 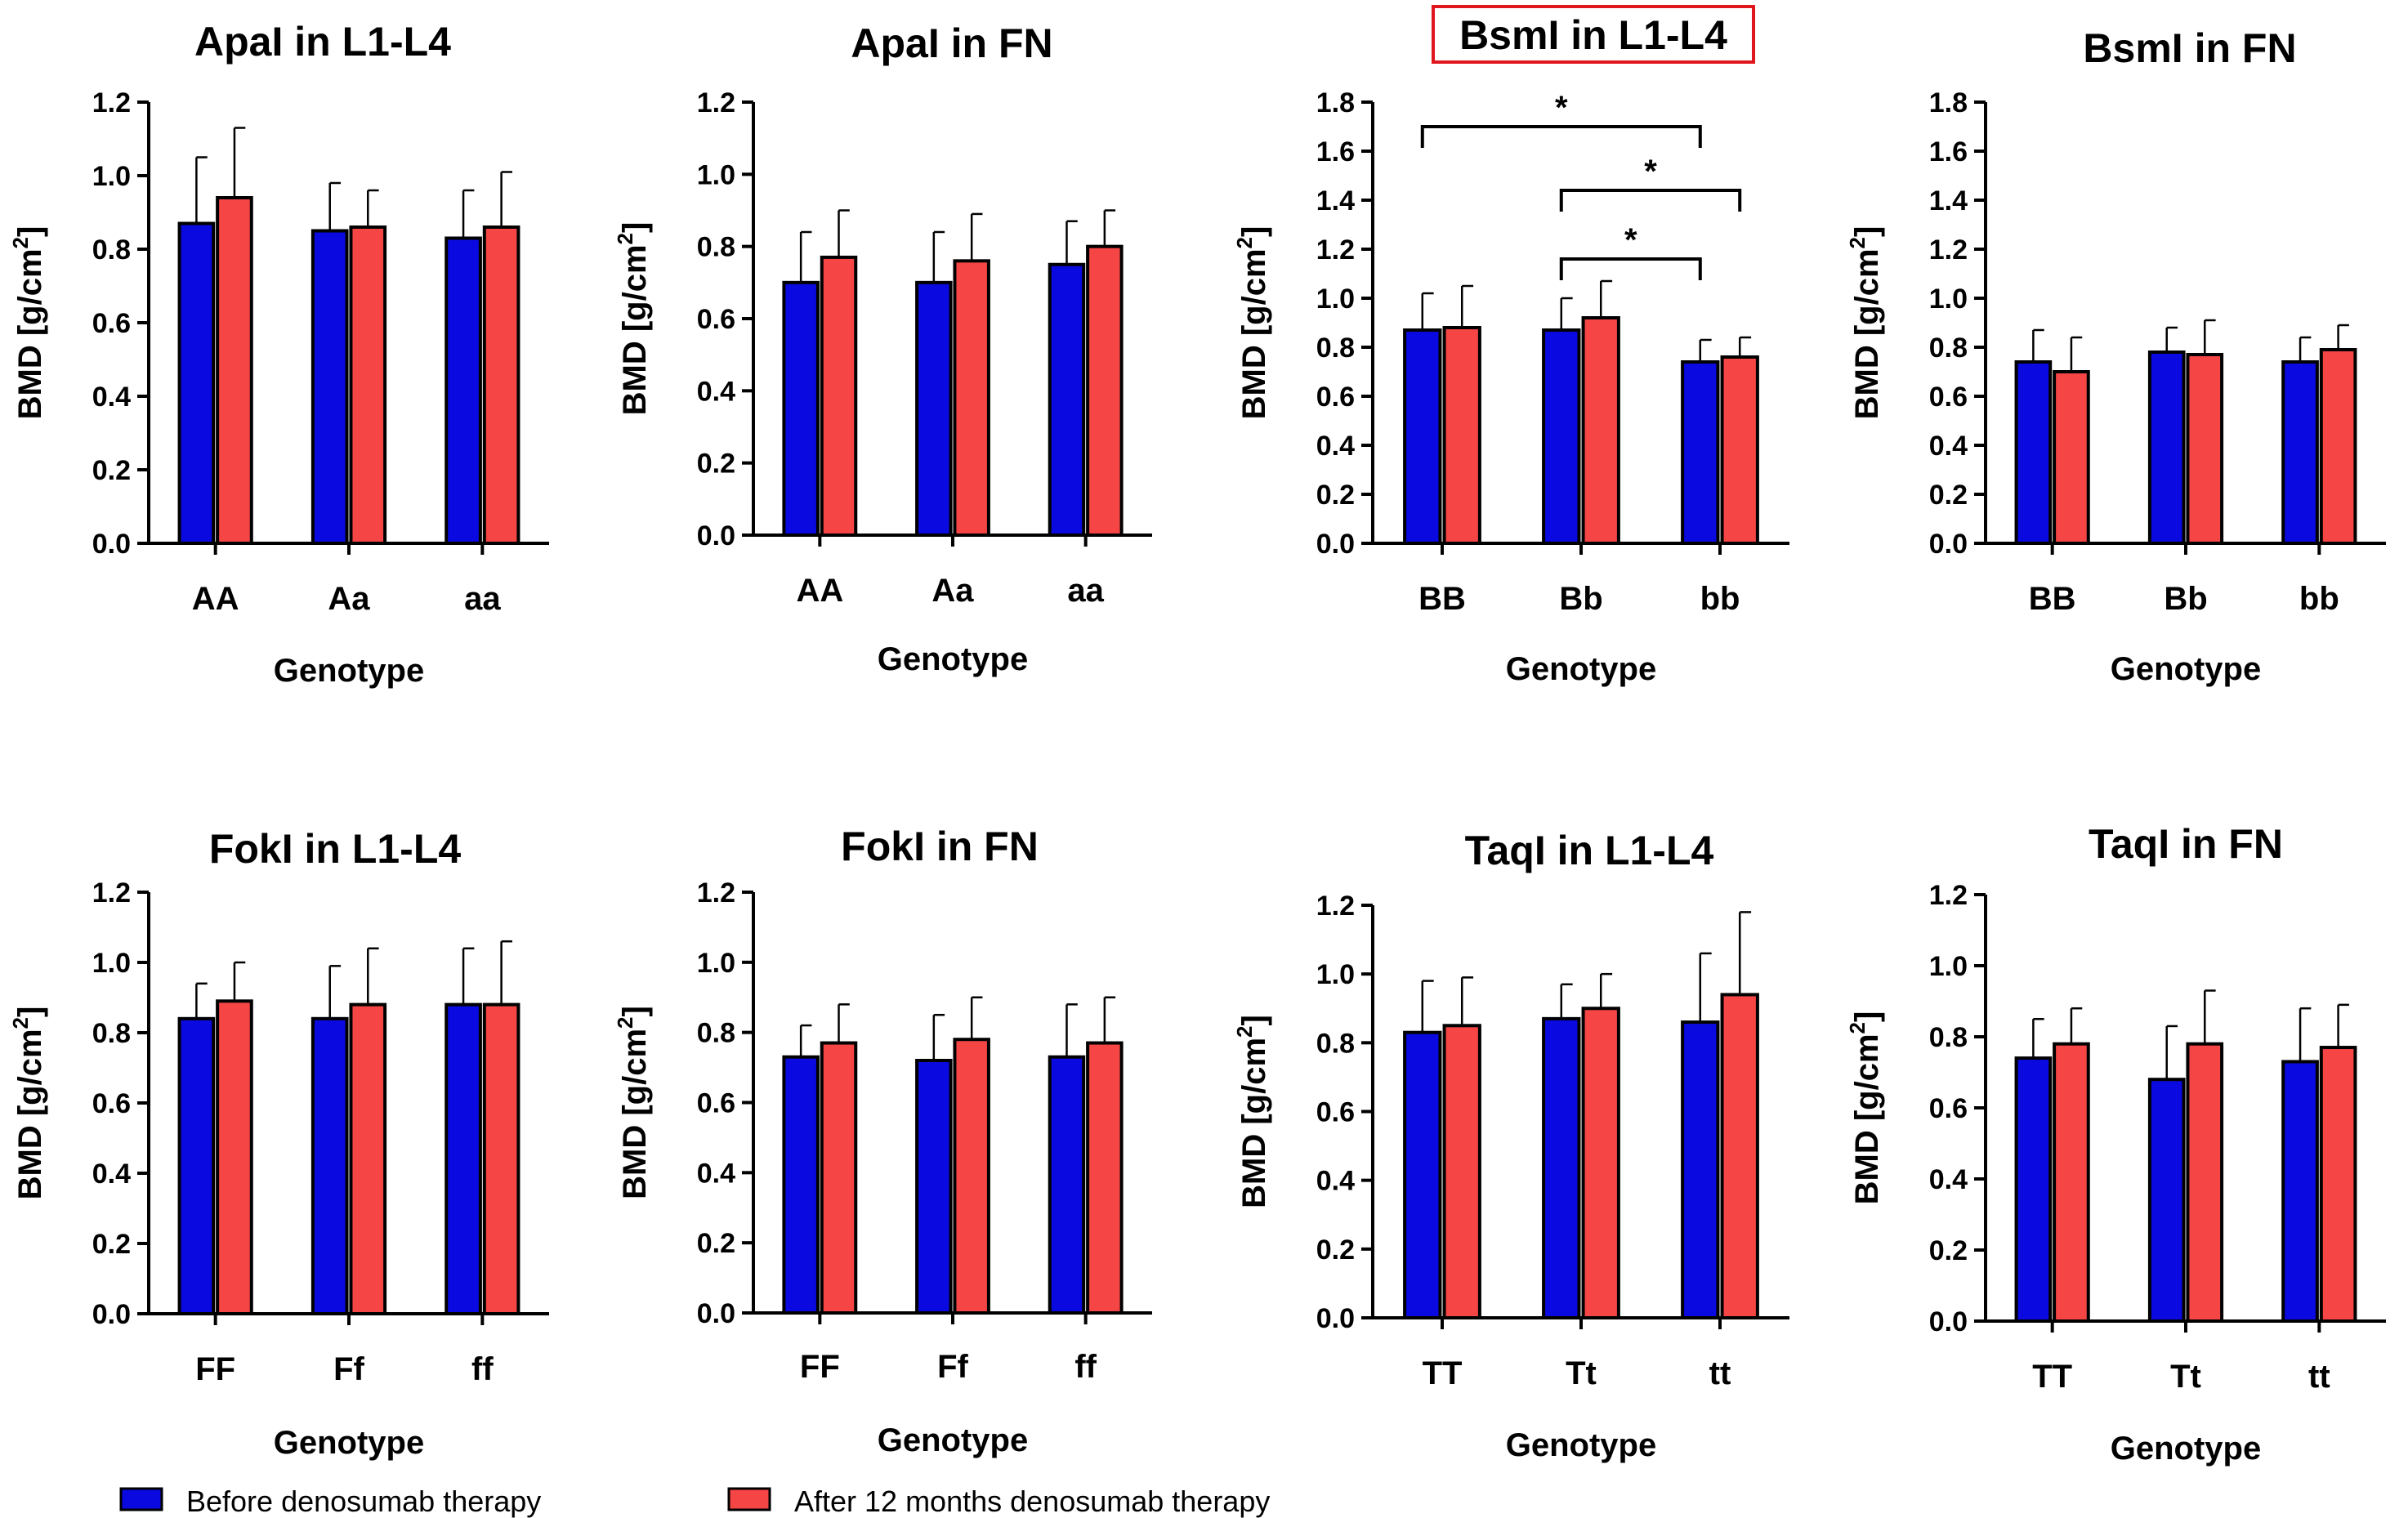 I want to click on significance-bracket, so click(x=1561, y=136).